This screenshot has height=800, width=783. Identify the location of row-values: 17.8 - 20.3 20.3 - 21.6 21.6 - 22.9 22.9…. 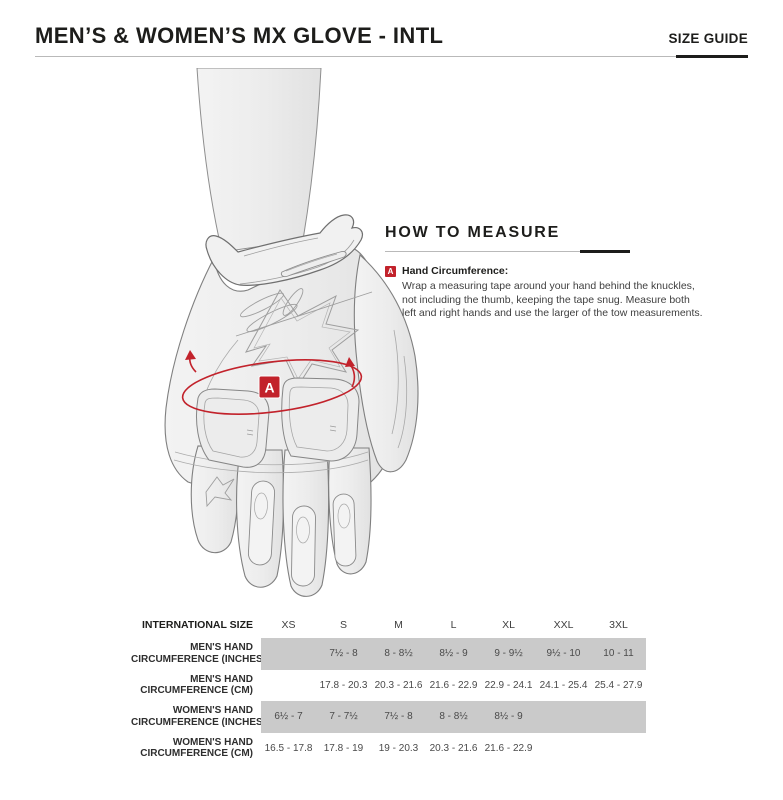
(453, 686).